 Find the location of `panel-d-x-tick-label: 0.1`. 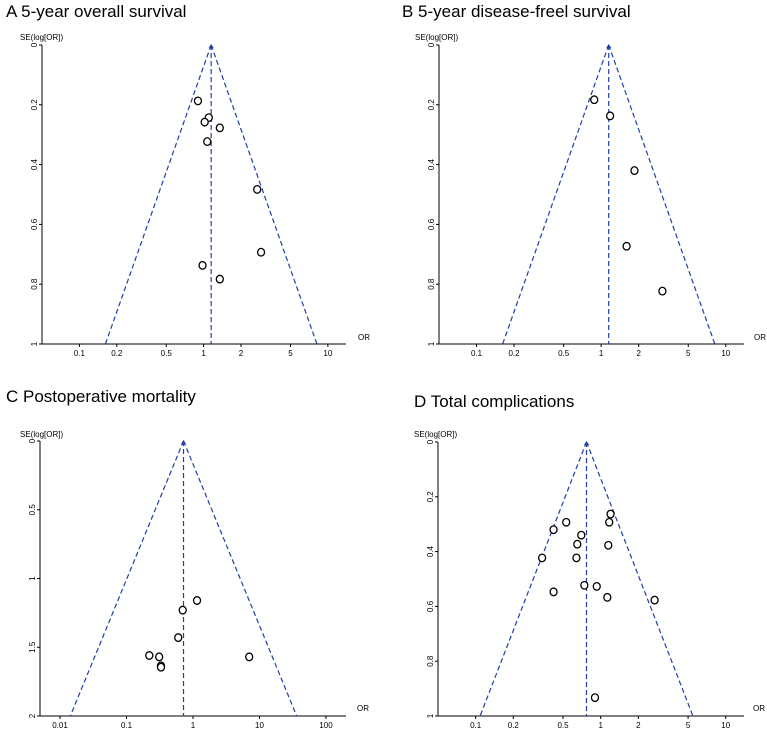

panel-d-x-tick-label: 0.1 is located at coordinates (476, 725).